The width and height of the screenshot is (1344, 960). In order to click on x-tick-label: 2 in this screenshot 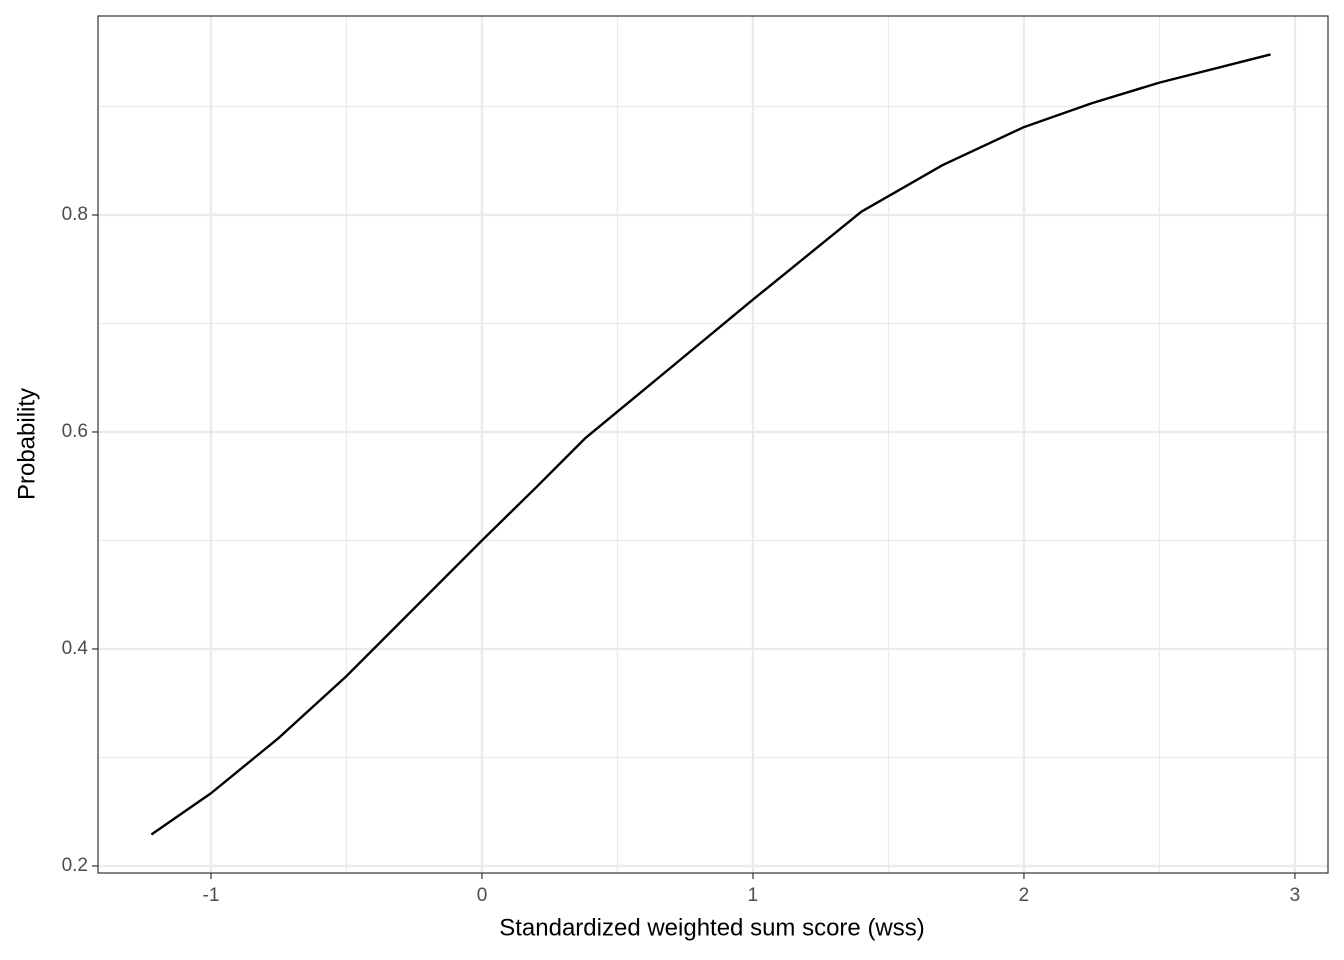, I will do `click(1024, 895)`.